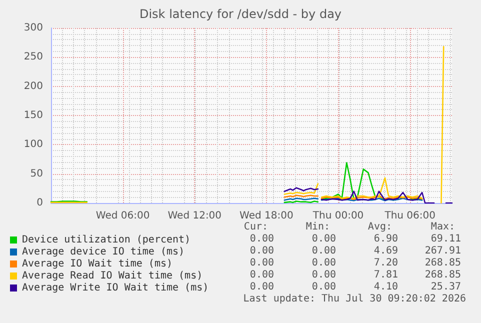  Describe the element at coordinates (386, 239) in the screenshot. I see `text: 6.90` at that location.